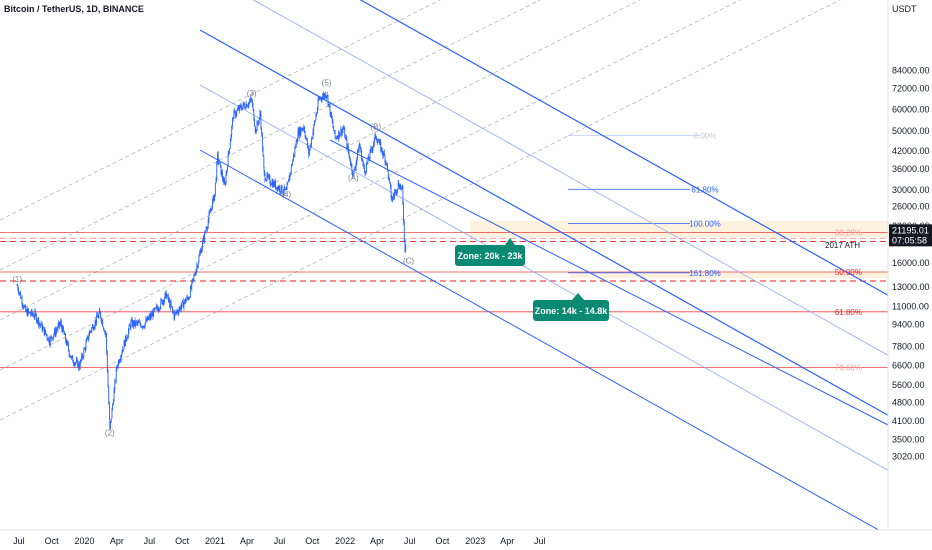 Image resolution: width=932 pixels, height=550 pixels. I want to click on zone-callout, so click(571, 310).